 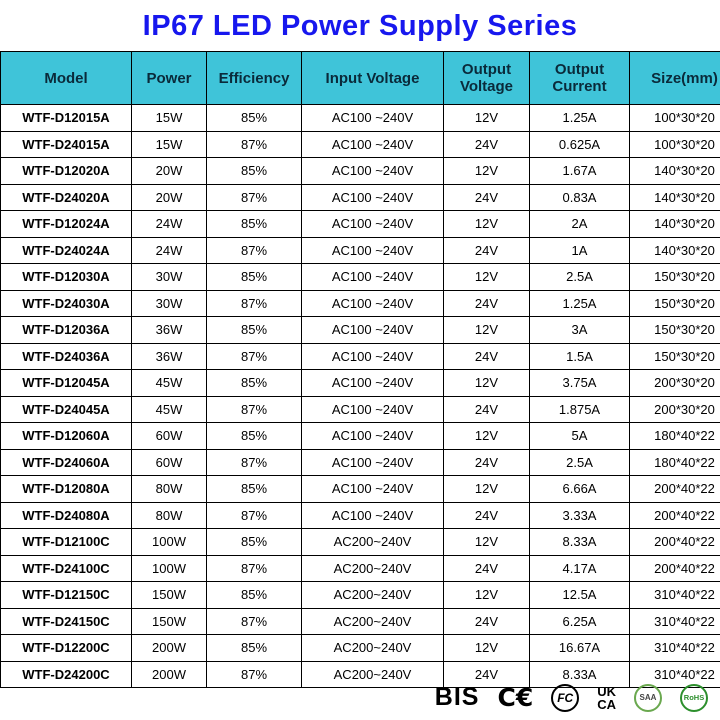 What do you see at coordinates (66, 621) in the screenshot?
I see `table-cell: WTF-D24150C` at bounding box center [66, 621].